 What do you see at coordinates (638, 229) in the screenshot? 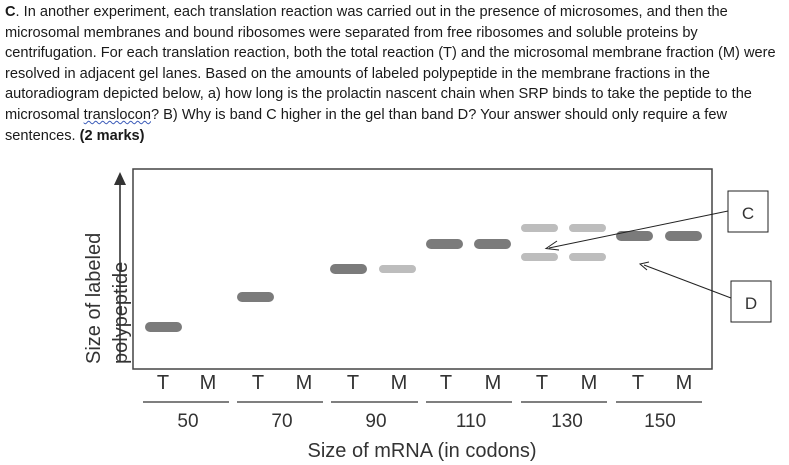
I see `callout-c-arrow` at bounding box center [638, 229].